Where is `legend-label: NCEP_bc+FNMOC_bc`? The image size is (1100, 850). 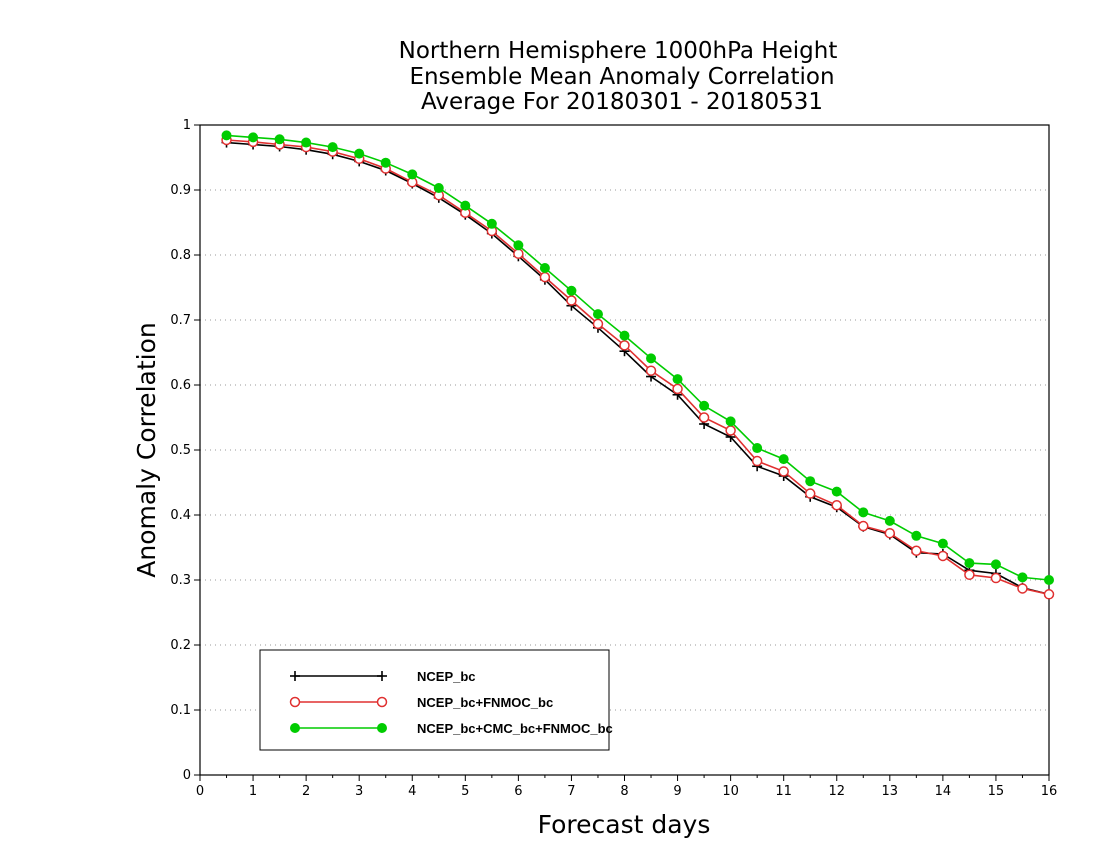
legend-label: NCEP_bc+FNMOC_bc is located at coordinates (485, 702).